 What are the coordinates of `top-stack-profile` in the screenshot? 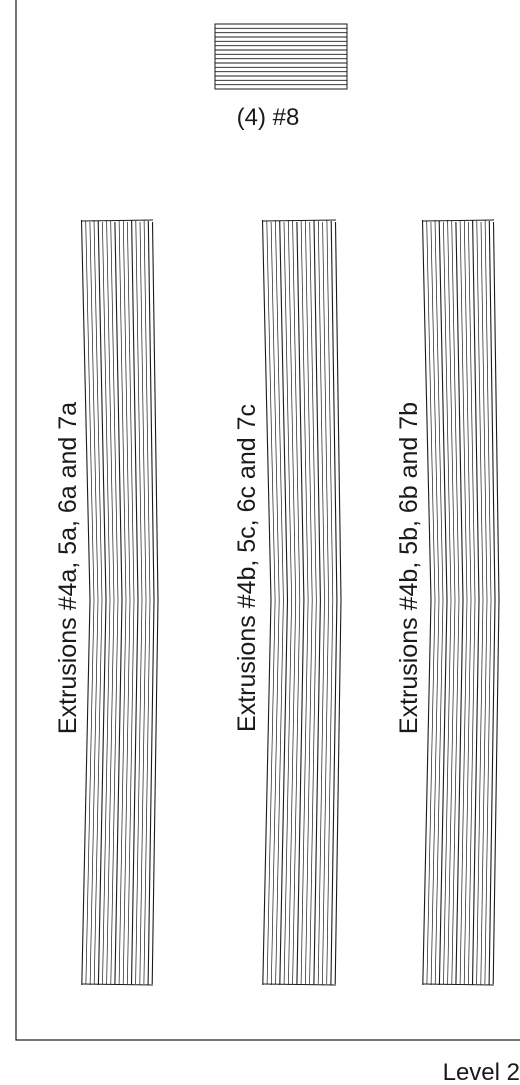 It's located at (281, 56).